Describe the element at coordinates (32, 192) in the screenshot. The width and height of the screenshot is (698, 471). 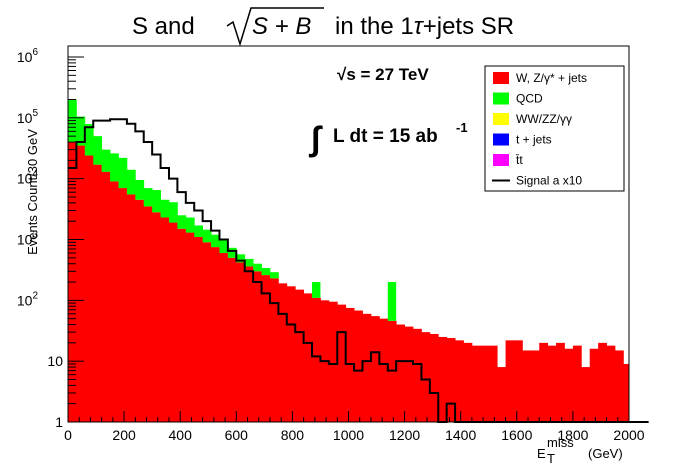
I see `y-axis-label: Events Count/30 GeV` at that location.